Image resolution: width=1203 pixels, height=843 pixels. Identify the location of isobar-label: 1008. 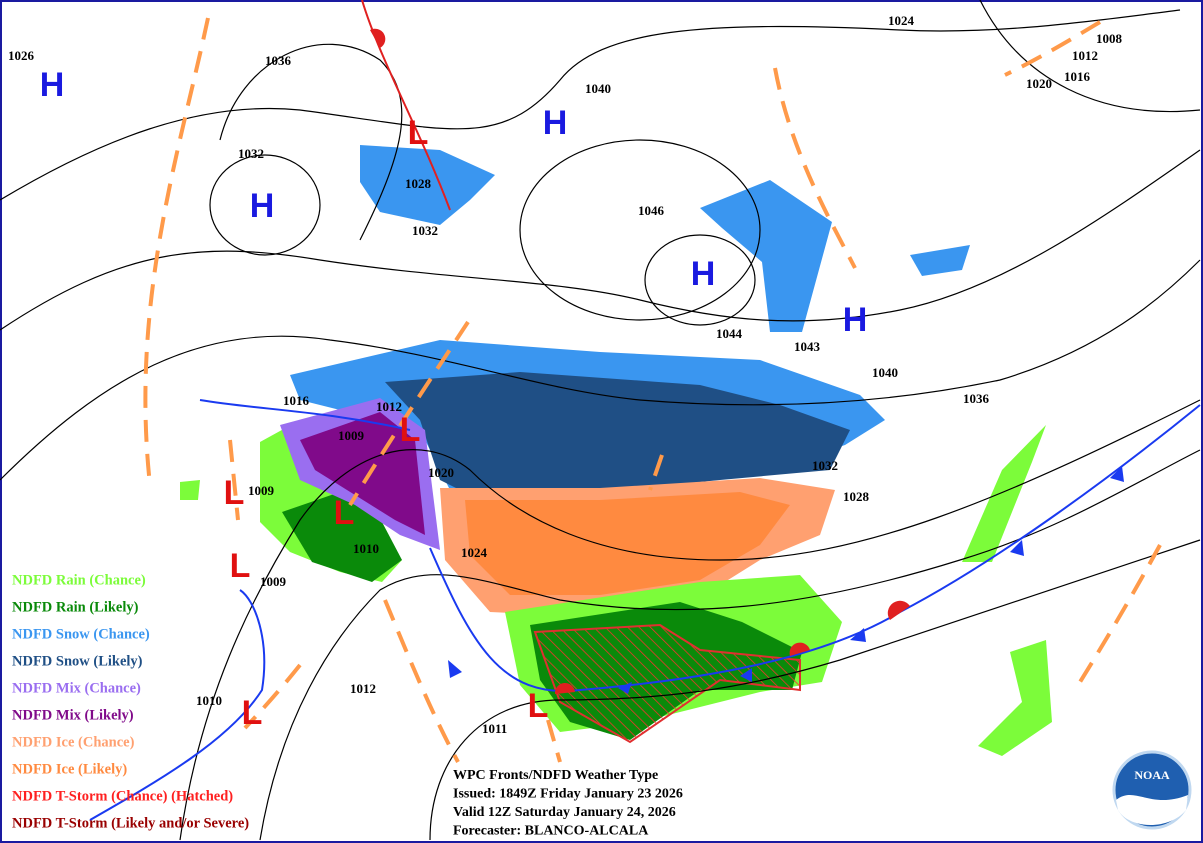
(1109, 38).